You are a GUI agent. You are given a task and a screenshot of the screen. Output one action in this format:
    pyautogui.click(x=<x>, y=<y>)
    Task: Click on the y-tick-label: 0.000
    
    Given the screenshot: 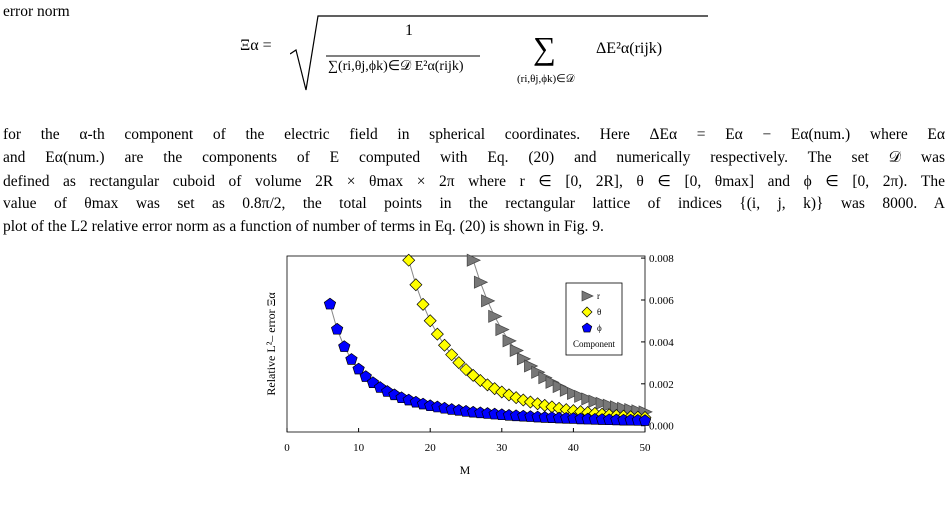 What is the action you would take?
    pyautogui.click(x=661, y=427)
    